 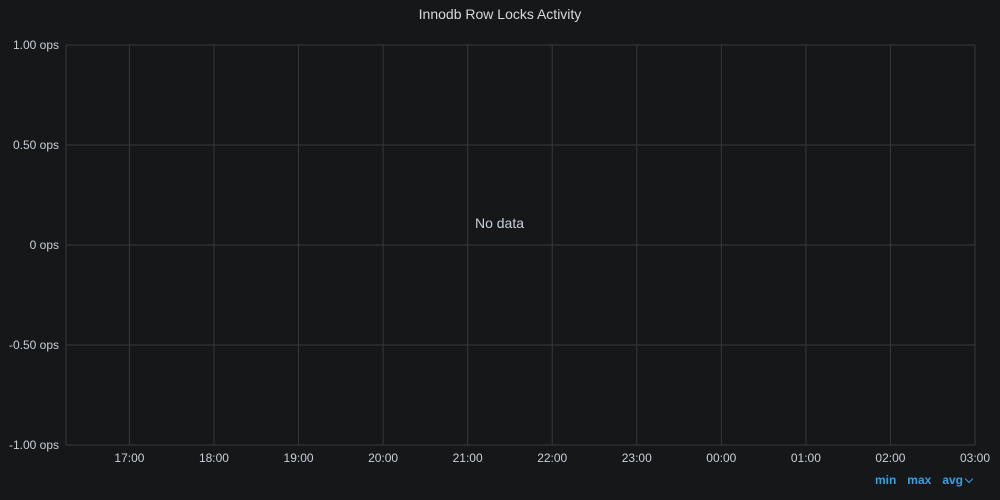 What do you see at coordinates (299, 458) in the screenshot?
I see `x-tick-label: 19:00` at bounding box center [299, 458].